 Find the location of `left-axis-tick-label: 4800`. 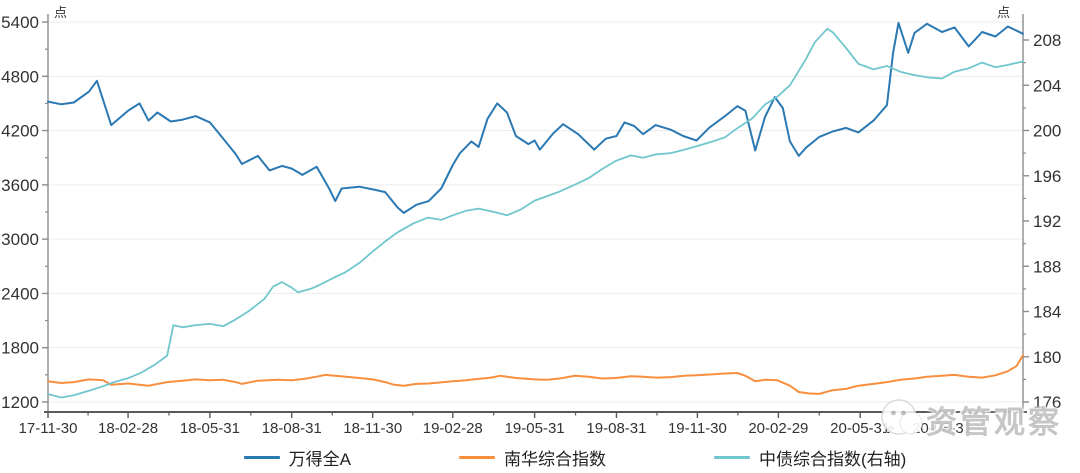

left-axis-tick-label: 4800 is located at coordinates (20, 76).